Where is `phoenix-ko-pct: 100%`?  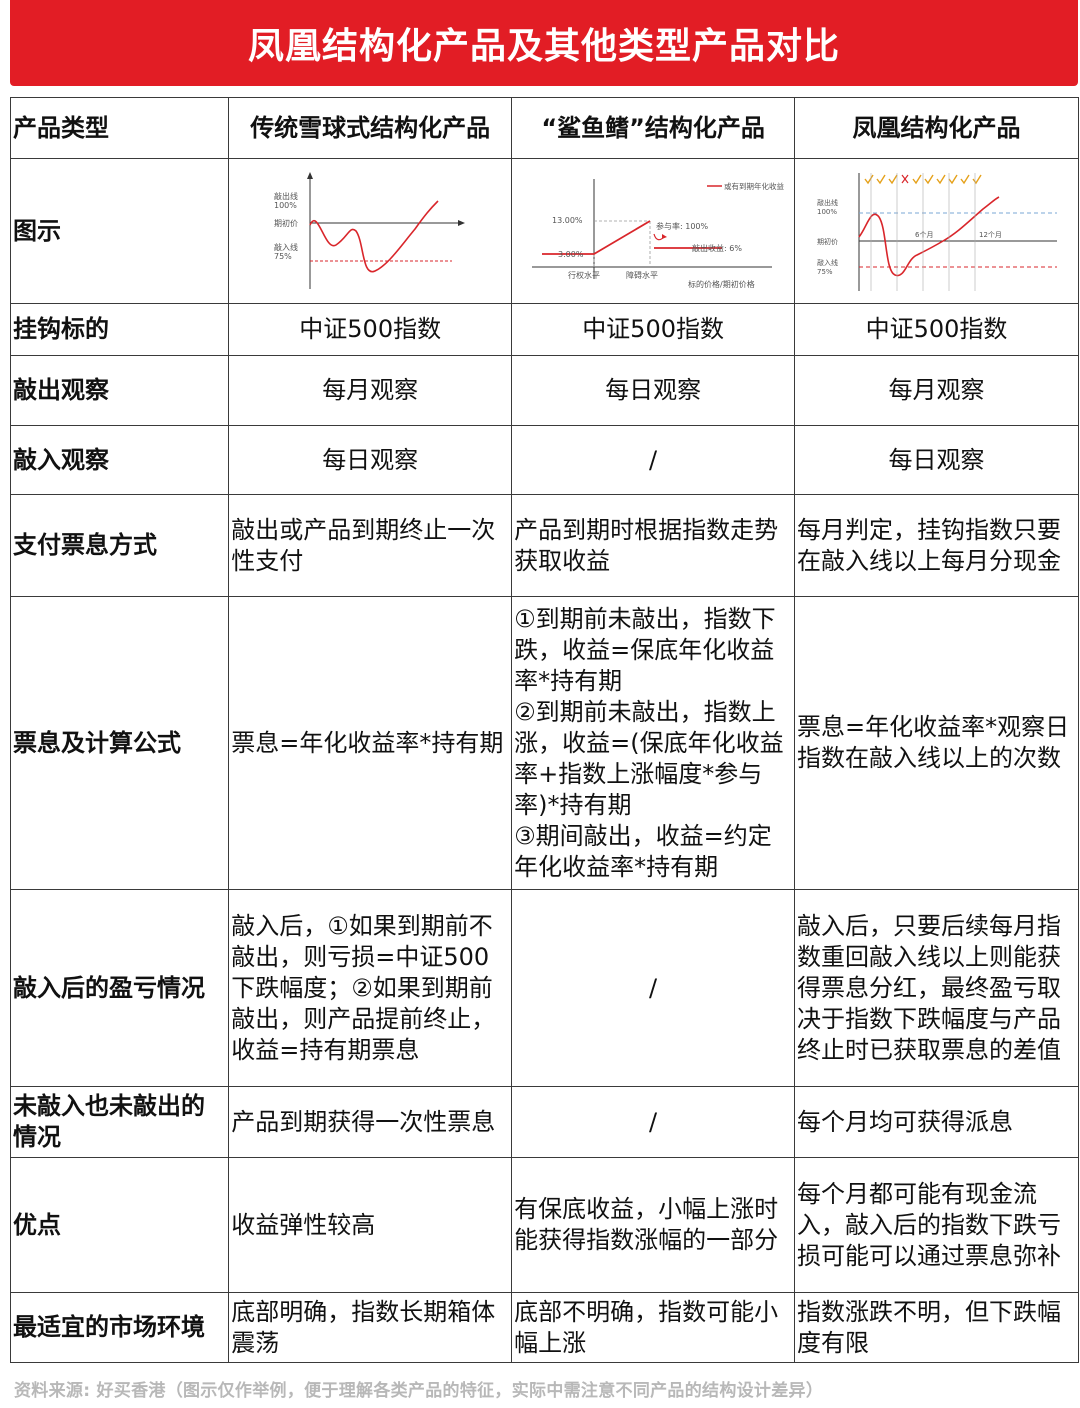
phoenix-ko-pct: 100% is located at coordinates (827, 212).